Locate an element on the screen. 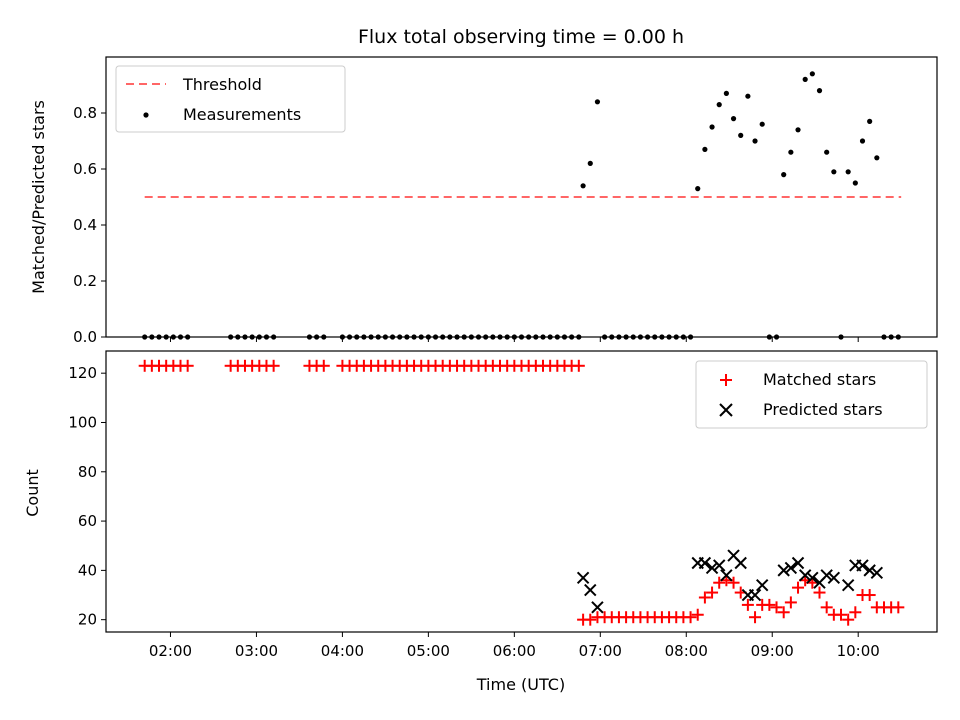  x-tick-label: 08:00 is located at coordinates (686, 651).